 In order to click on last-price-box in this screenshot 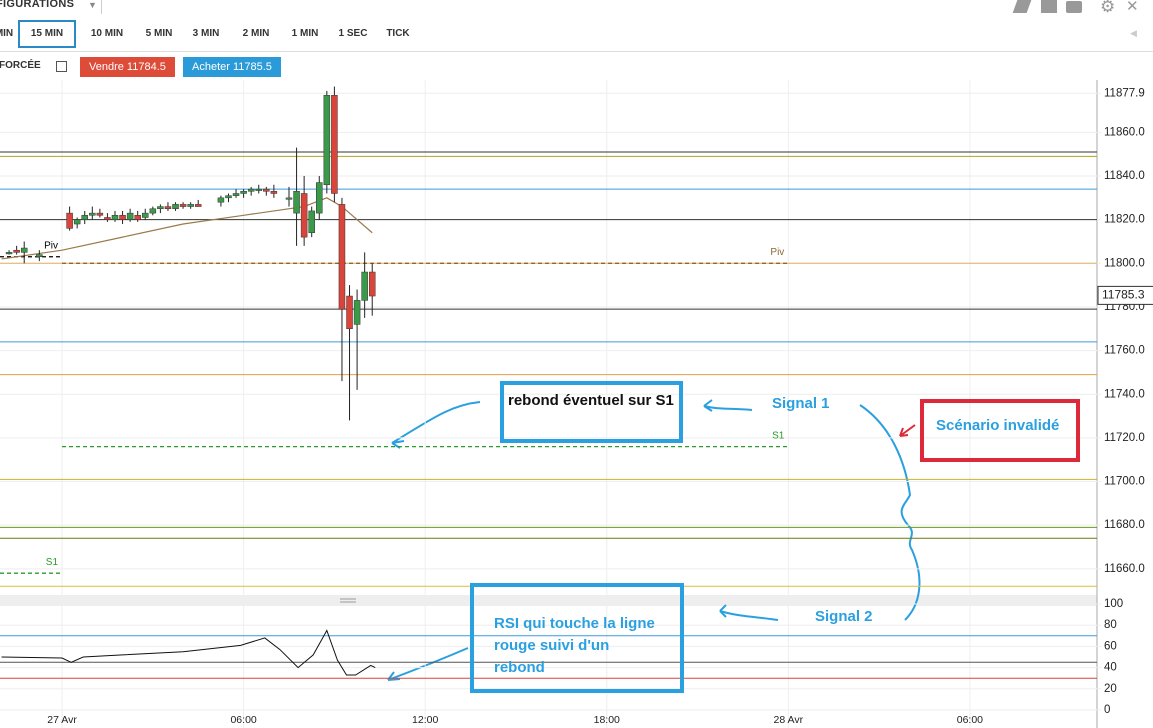, I will do `click(1125, 295)`.